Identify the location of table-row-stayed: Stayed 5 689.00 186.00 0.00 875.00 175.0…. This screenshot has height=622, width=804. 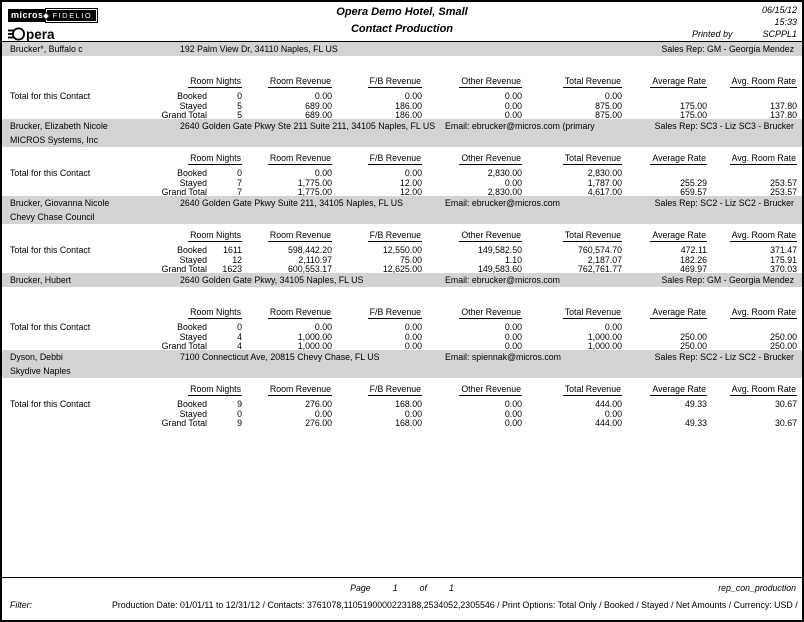
(402, 106).